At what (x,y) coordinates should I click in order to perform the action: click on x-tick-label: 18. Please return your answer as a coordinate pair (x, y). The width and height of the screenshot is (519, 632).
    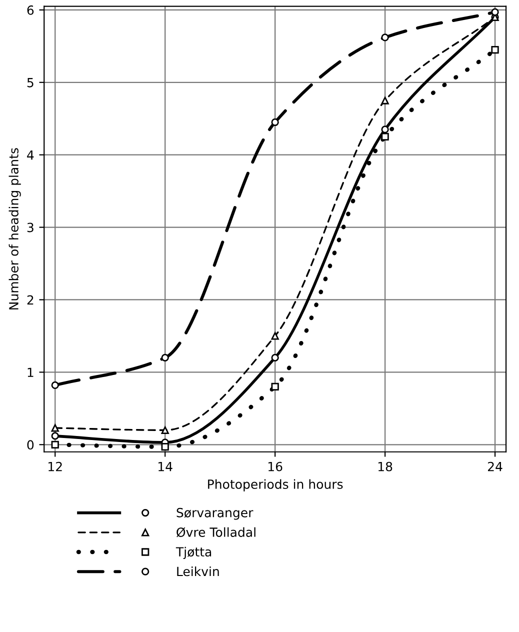
    Looking at the image, I should click on (385, 467).